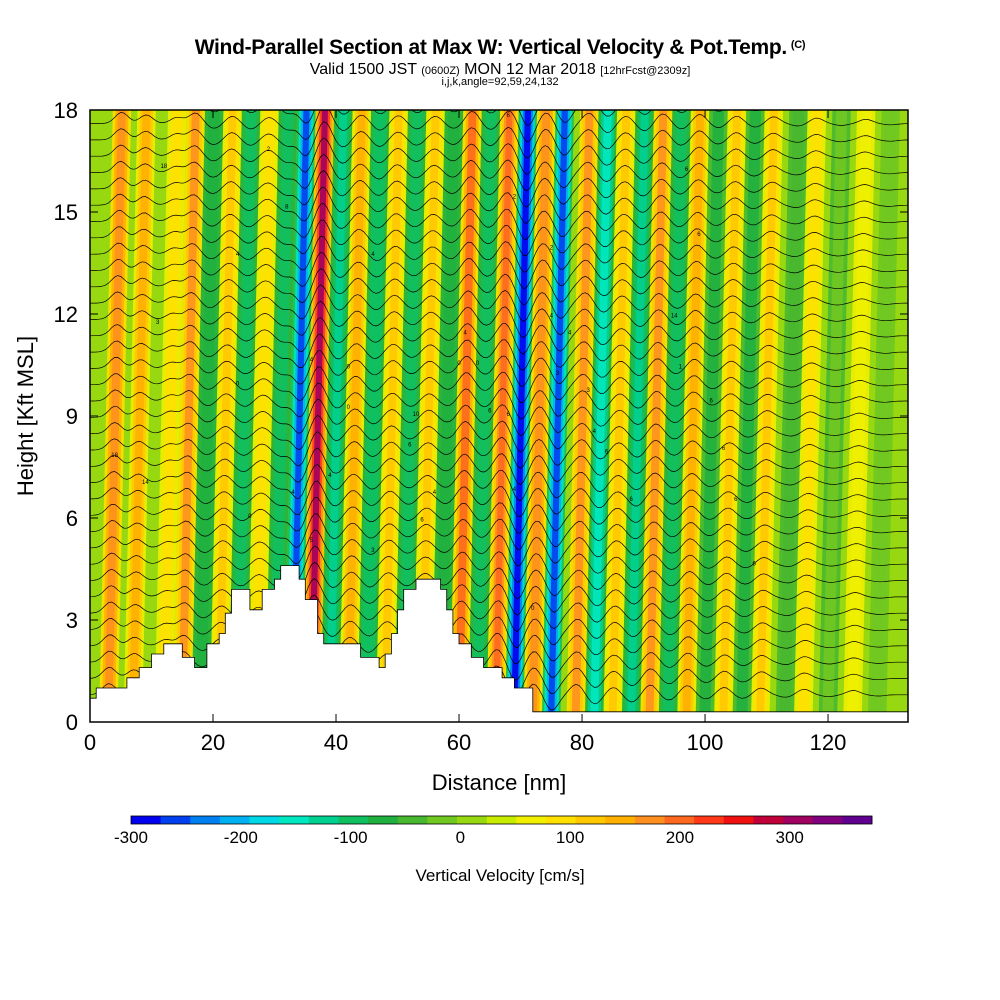  I want to click on colorbar-tick-label: -200, so click(241, 837).